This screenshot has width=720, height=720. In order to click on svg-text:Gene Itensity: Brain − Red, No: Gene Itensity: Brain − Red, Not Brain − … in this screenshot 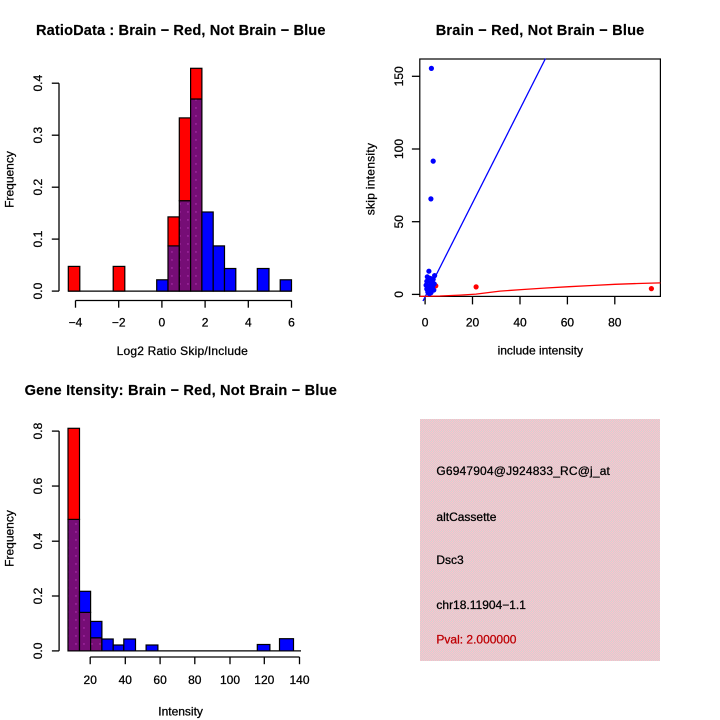, I will do `click(181, 391)`.